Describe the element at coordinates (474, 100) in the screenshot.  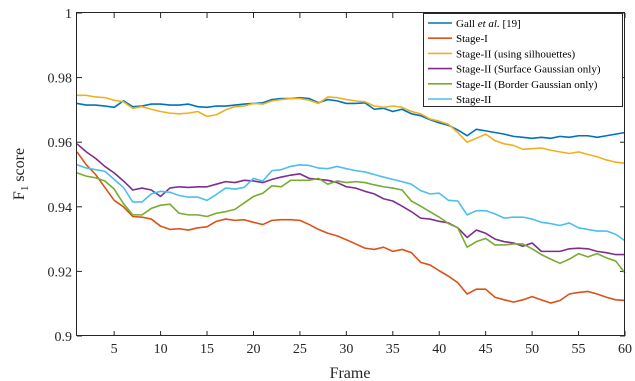
I see `legend-label: Stage-II` at that location.